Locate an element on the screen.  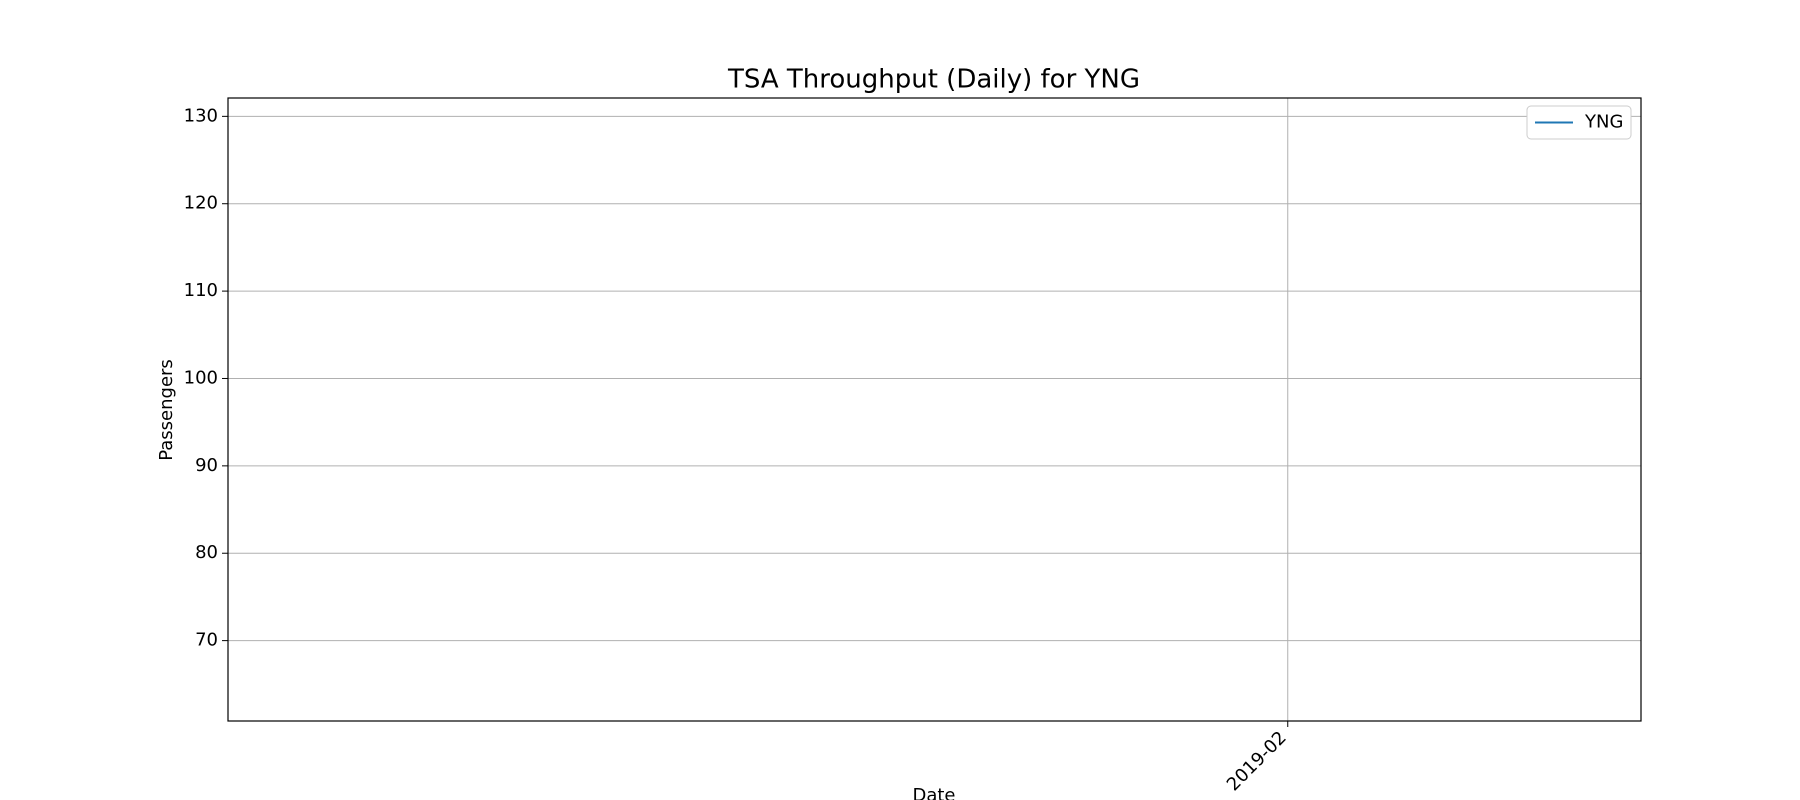
y-tick-label: 100 is located at coordinates (201, 377).